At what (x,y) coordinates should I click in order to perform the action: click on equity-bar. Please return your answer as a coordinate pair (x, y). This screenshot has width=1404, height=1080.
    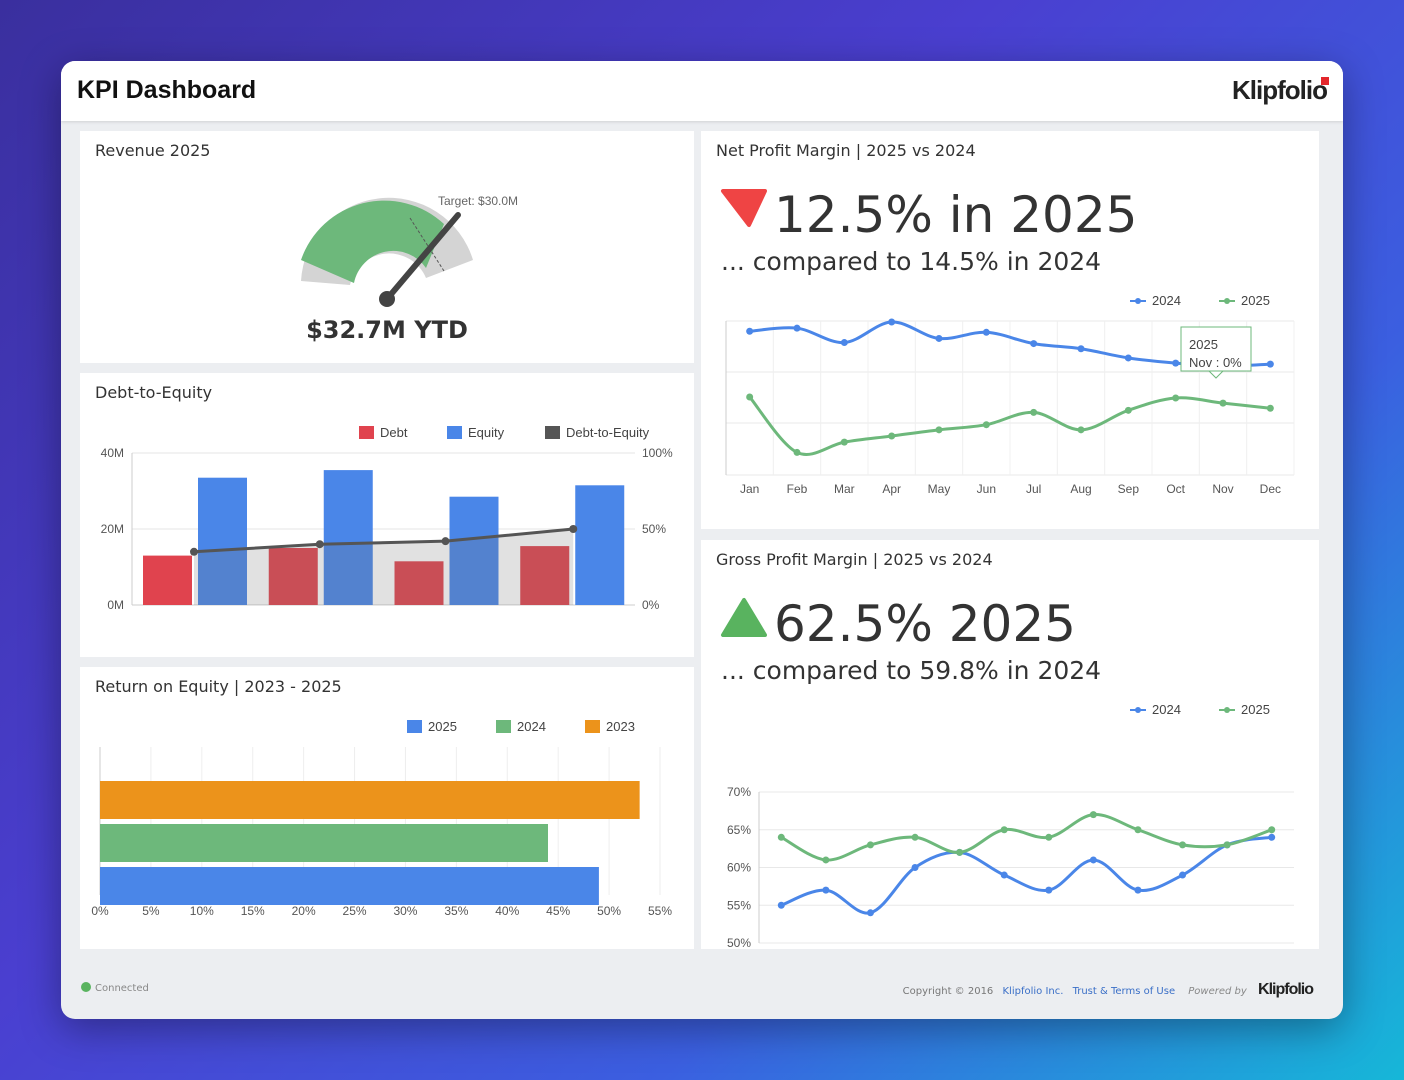
    Looking at the image, I should click on (600, 545).